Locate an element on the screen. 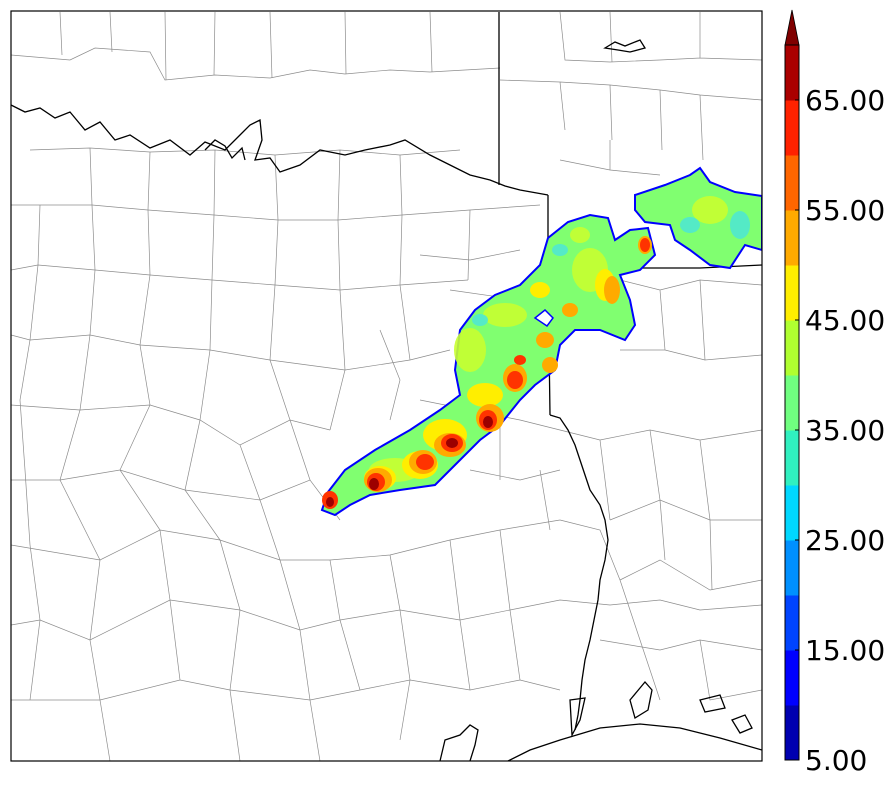 The width and height of the screenshot is (894, 785). echo-outline-main is located at coordinates (488, 365).